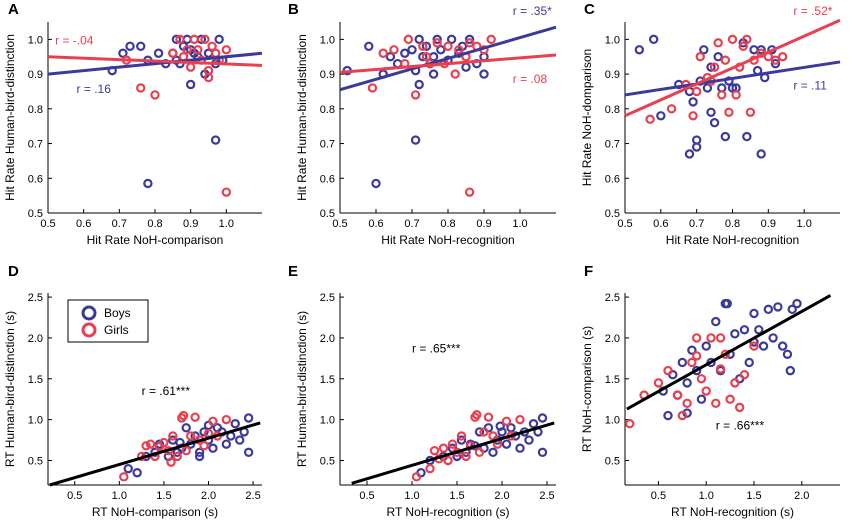 The height and width of the screenshot is (529, 850). What do you see at coordinates (768, 224) in the screenshot?
I see `x-tick-label-c: 0.9` at bounding box center [768, 224].